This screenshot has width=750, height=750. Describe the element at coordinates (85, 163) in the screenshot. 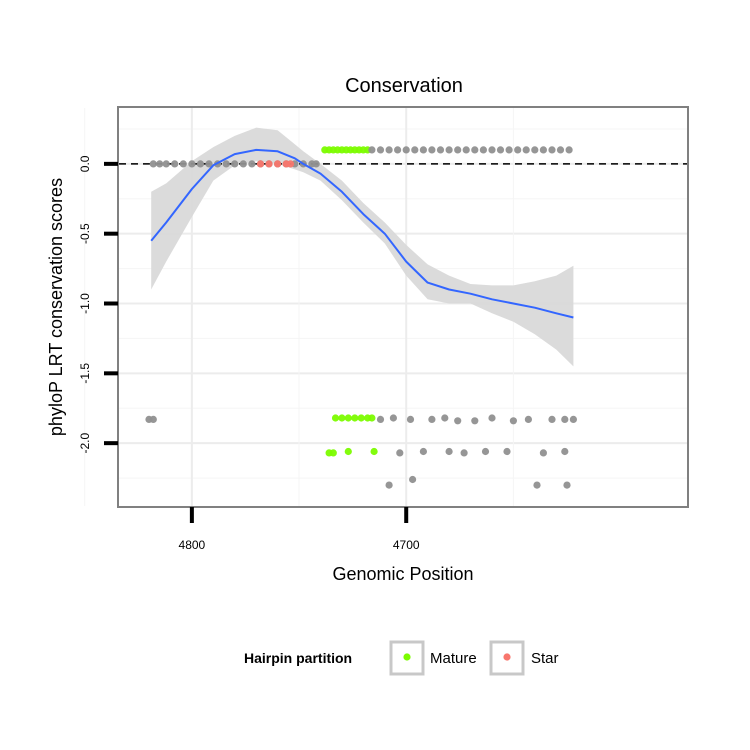

I see `y-tick-label: 0.0` at that location.